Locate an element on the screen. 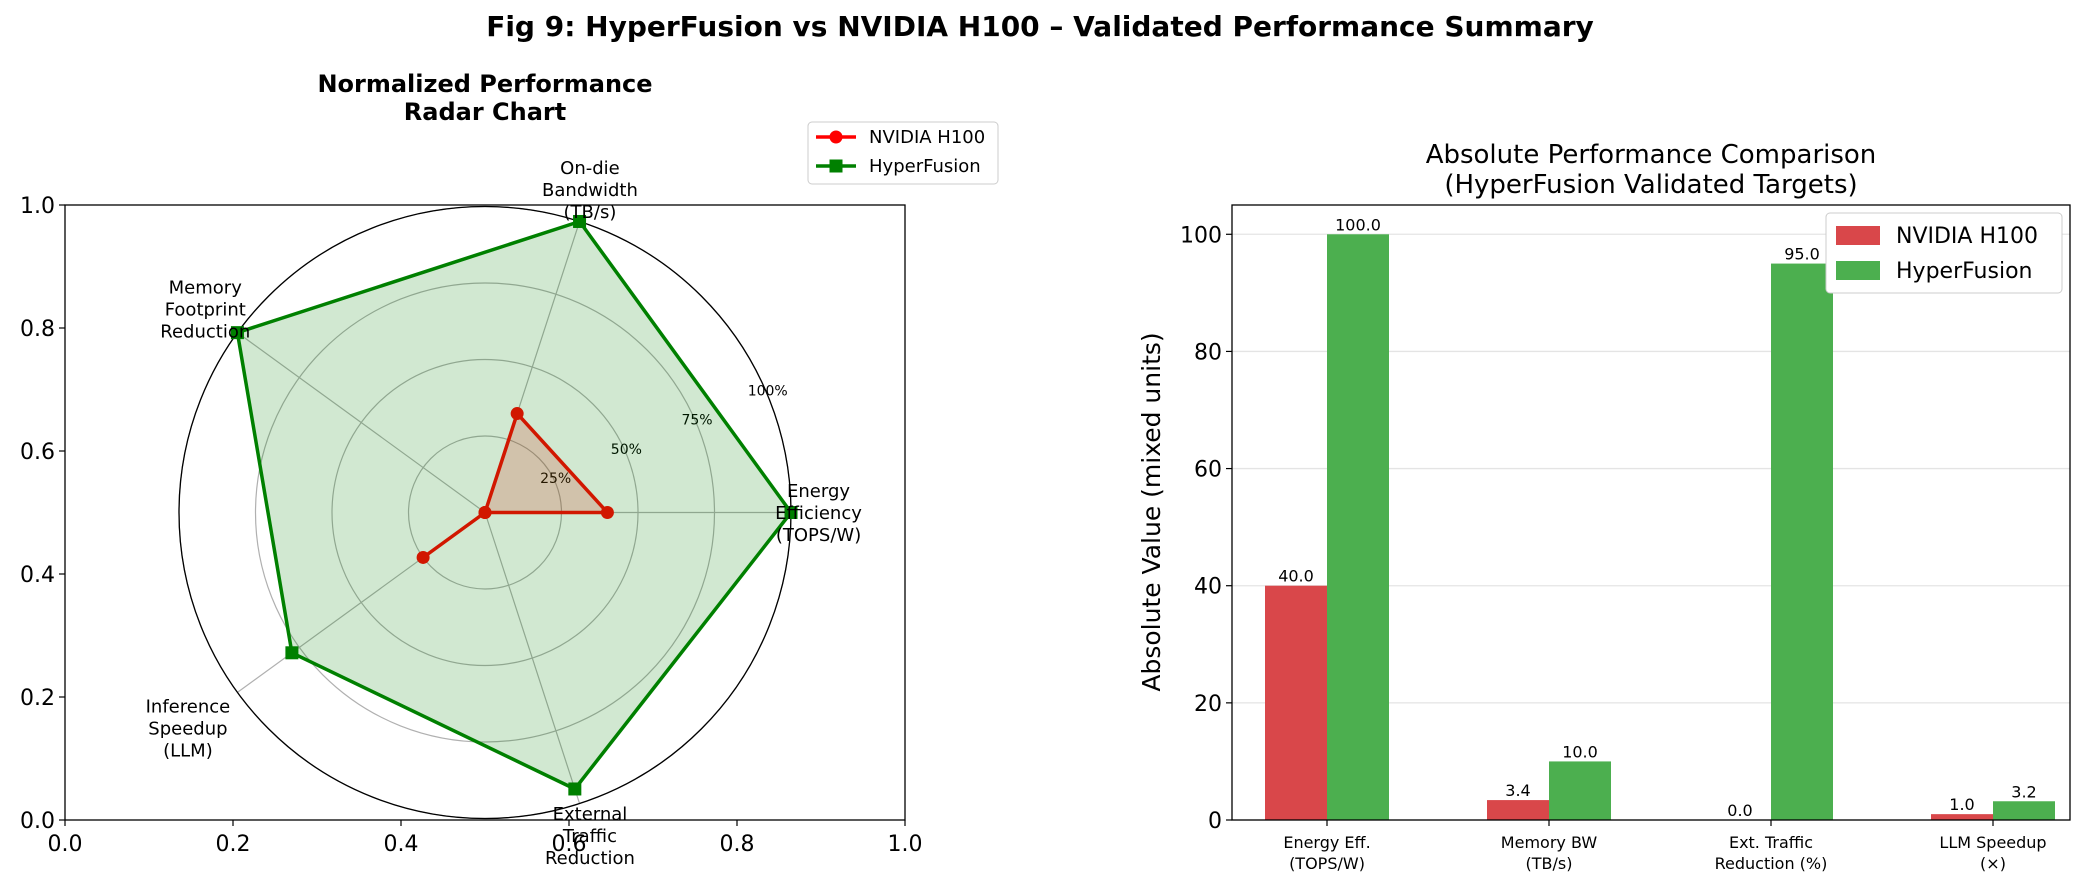 The image size is (2080, 887). y-tick-label: 1.0 is located at coordinates (37, 206).